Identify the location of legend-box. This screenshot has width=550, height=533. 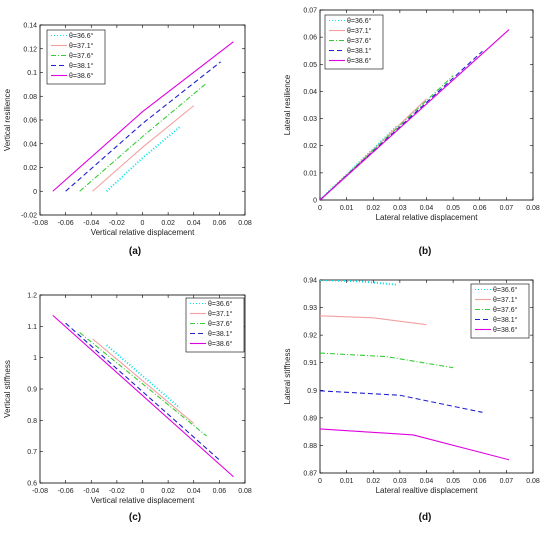
(215, 325).